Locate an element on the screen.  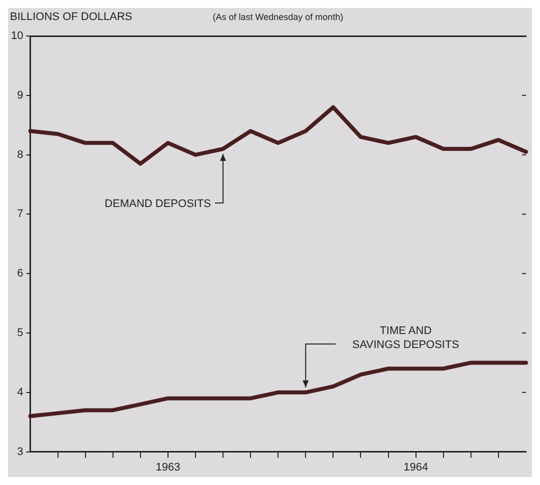
y-tick-label: 8 is located at coordinates (20, 154).